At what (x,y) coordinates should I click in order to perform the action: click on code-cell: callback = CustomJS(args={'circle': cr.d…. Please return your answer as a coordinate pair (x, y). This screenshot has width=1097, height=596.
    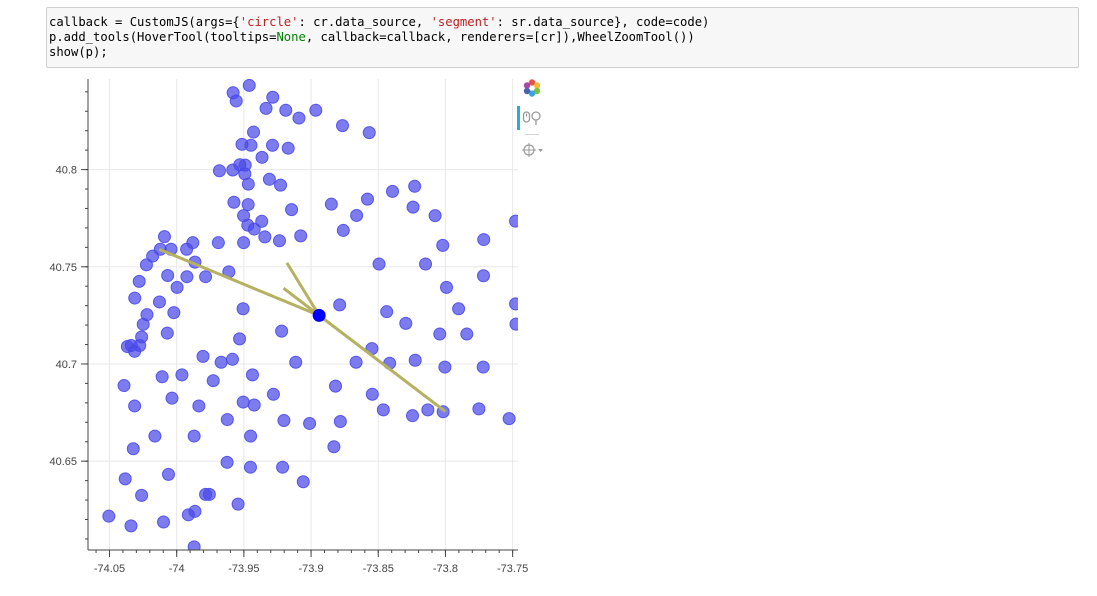
    Looking at the image, I should click on (562, 37).